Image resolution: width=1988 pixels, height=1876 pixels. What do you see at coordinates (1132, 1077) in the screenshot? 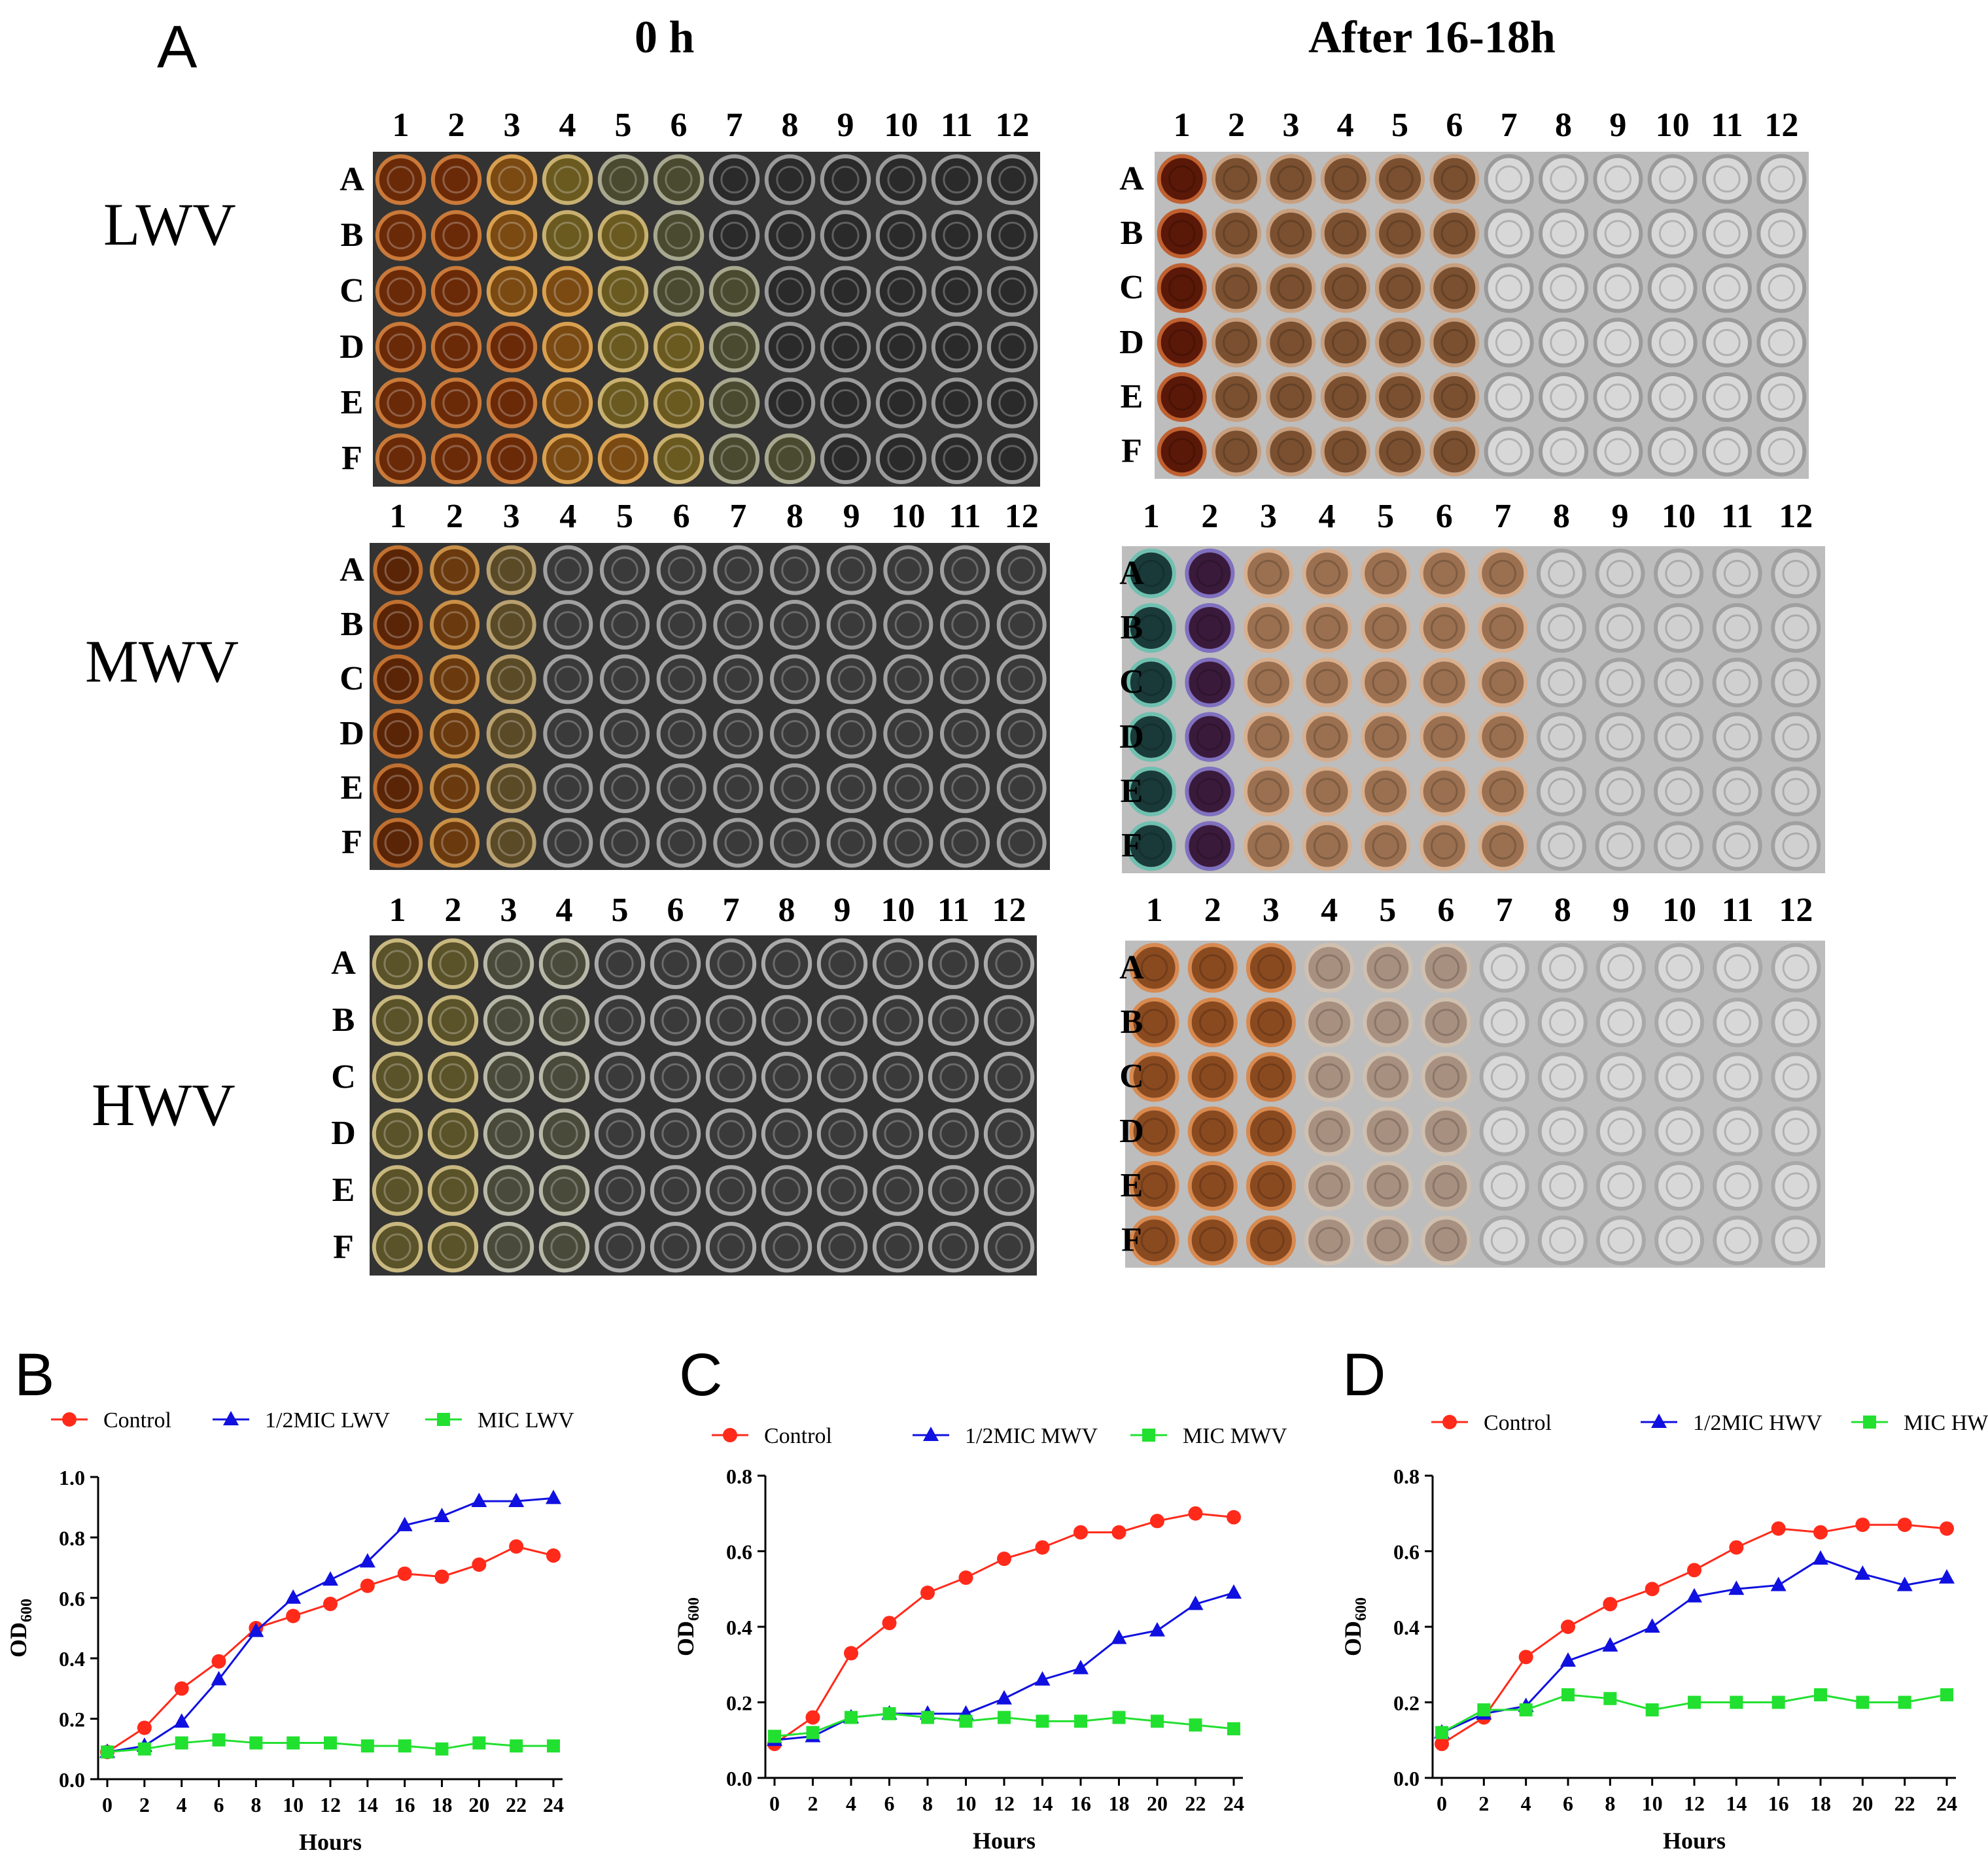
I see `row-letter: C` at bounding box center [1132, 1077].